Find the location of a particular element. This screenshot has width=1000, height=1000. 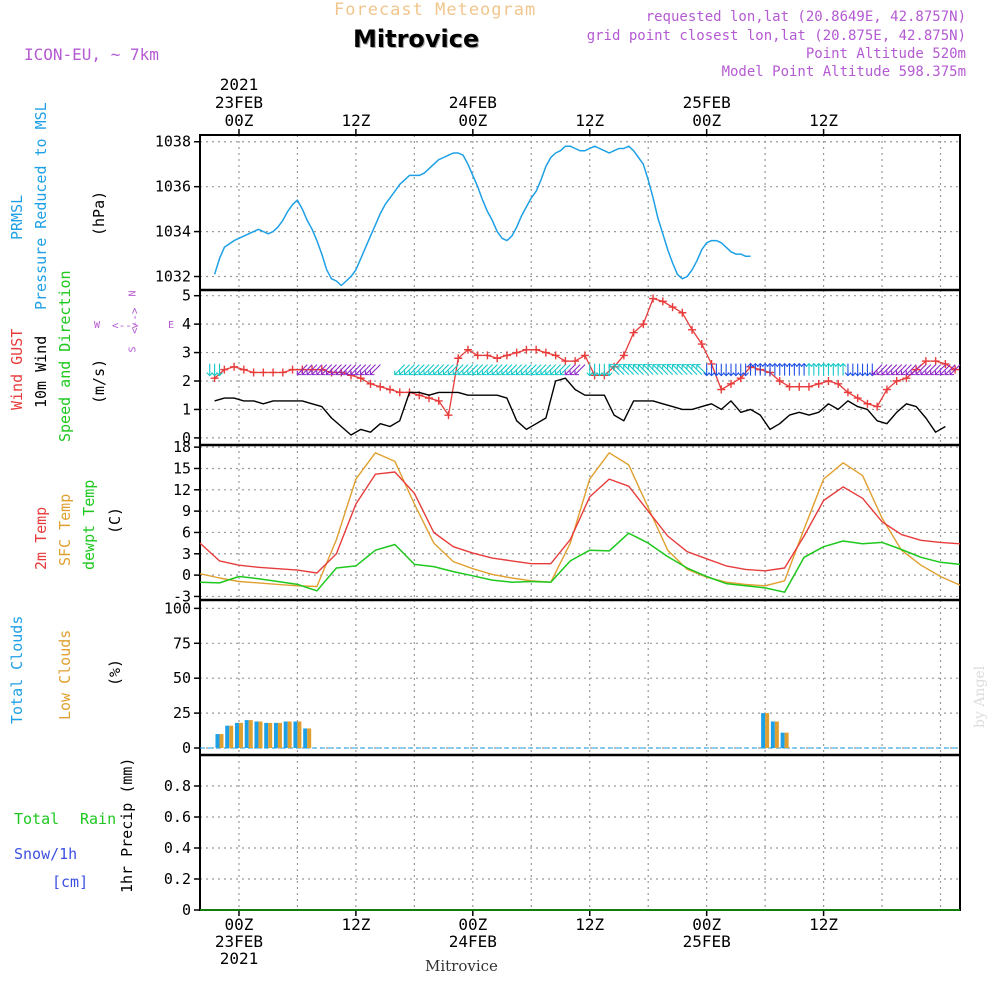

temp-2m-line is located at coordinates (580, 522).